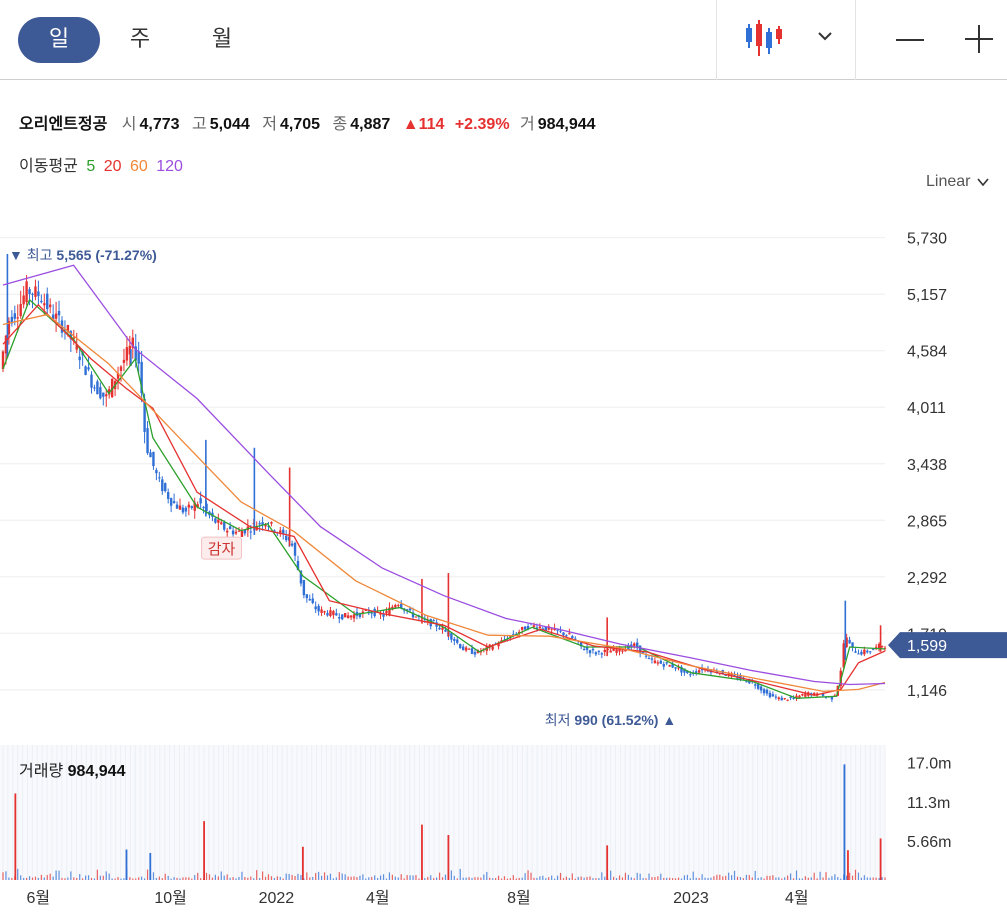  What do you see at coordinates (170, 898) in the screenshot?
I see `x-tick-label: 10월` at bounding box center [170, 898].